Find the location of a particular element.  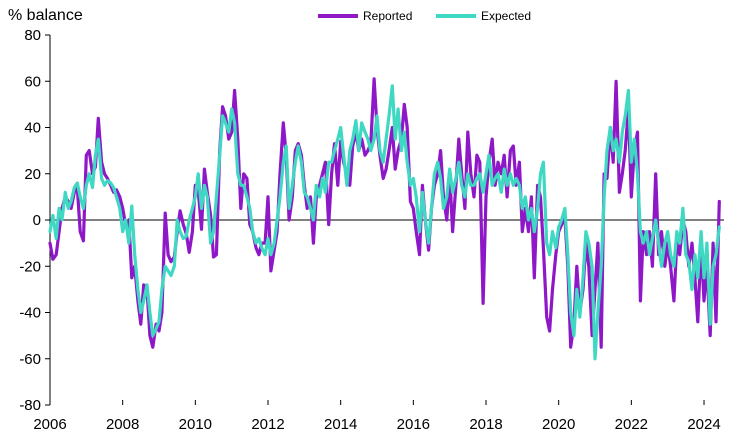

x-tick-label: 2018 is located at coordinates (485, 424).